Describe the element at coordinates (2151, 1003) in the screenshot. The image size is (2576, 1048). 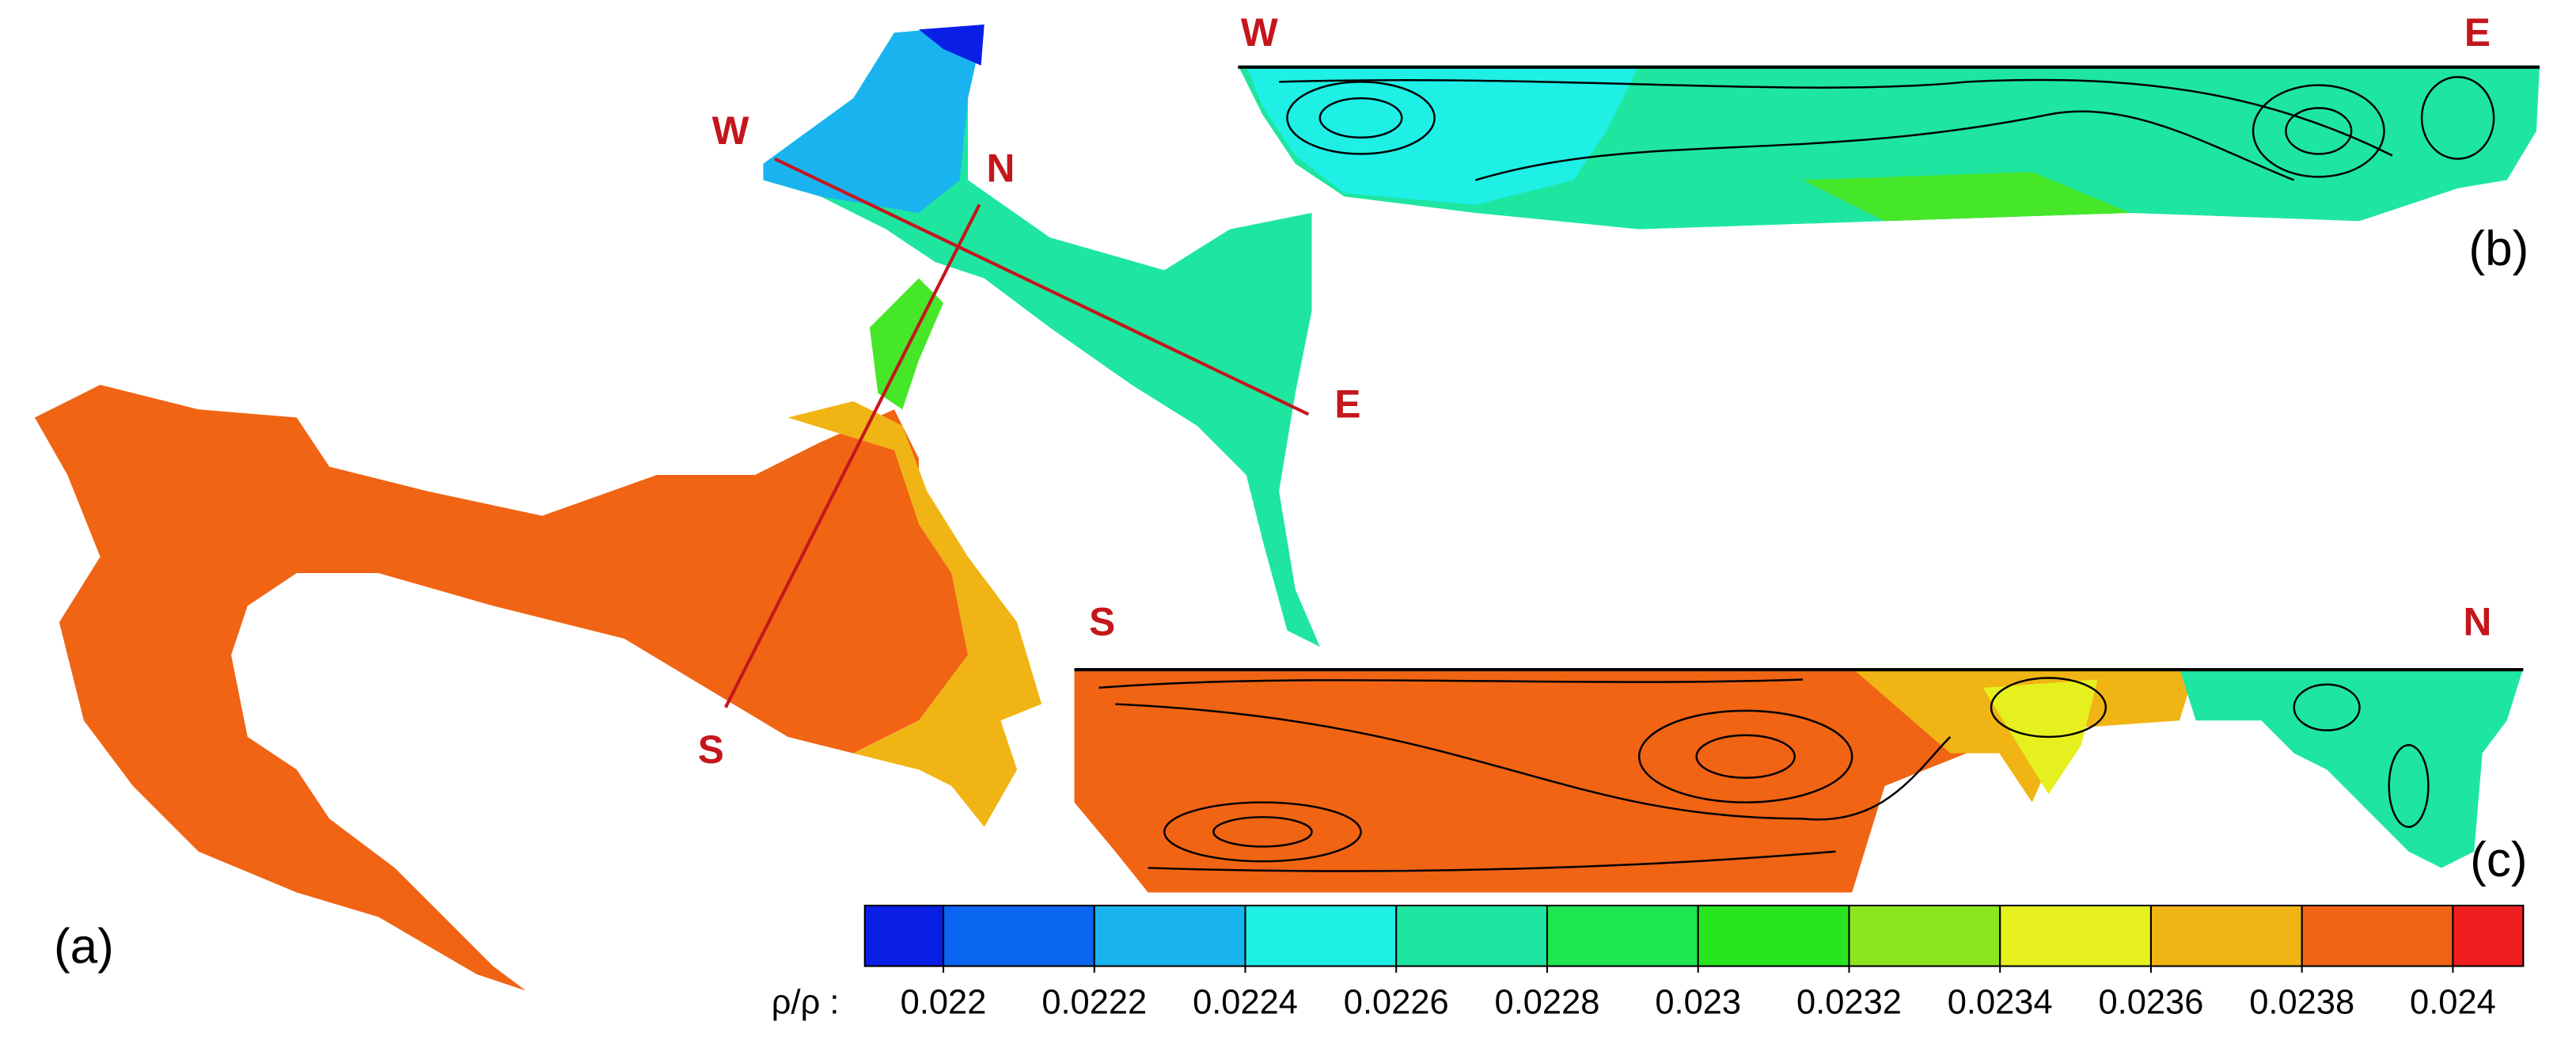
I see `colorbar-tick-label: 0.0236` at that location.